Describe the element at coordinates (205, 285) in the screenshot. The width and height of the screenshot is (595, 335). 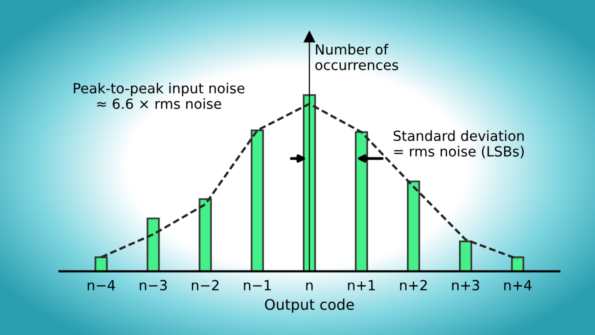
I see `x-tick-label: n−2` at that location.